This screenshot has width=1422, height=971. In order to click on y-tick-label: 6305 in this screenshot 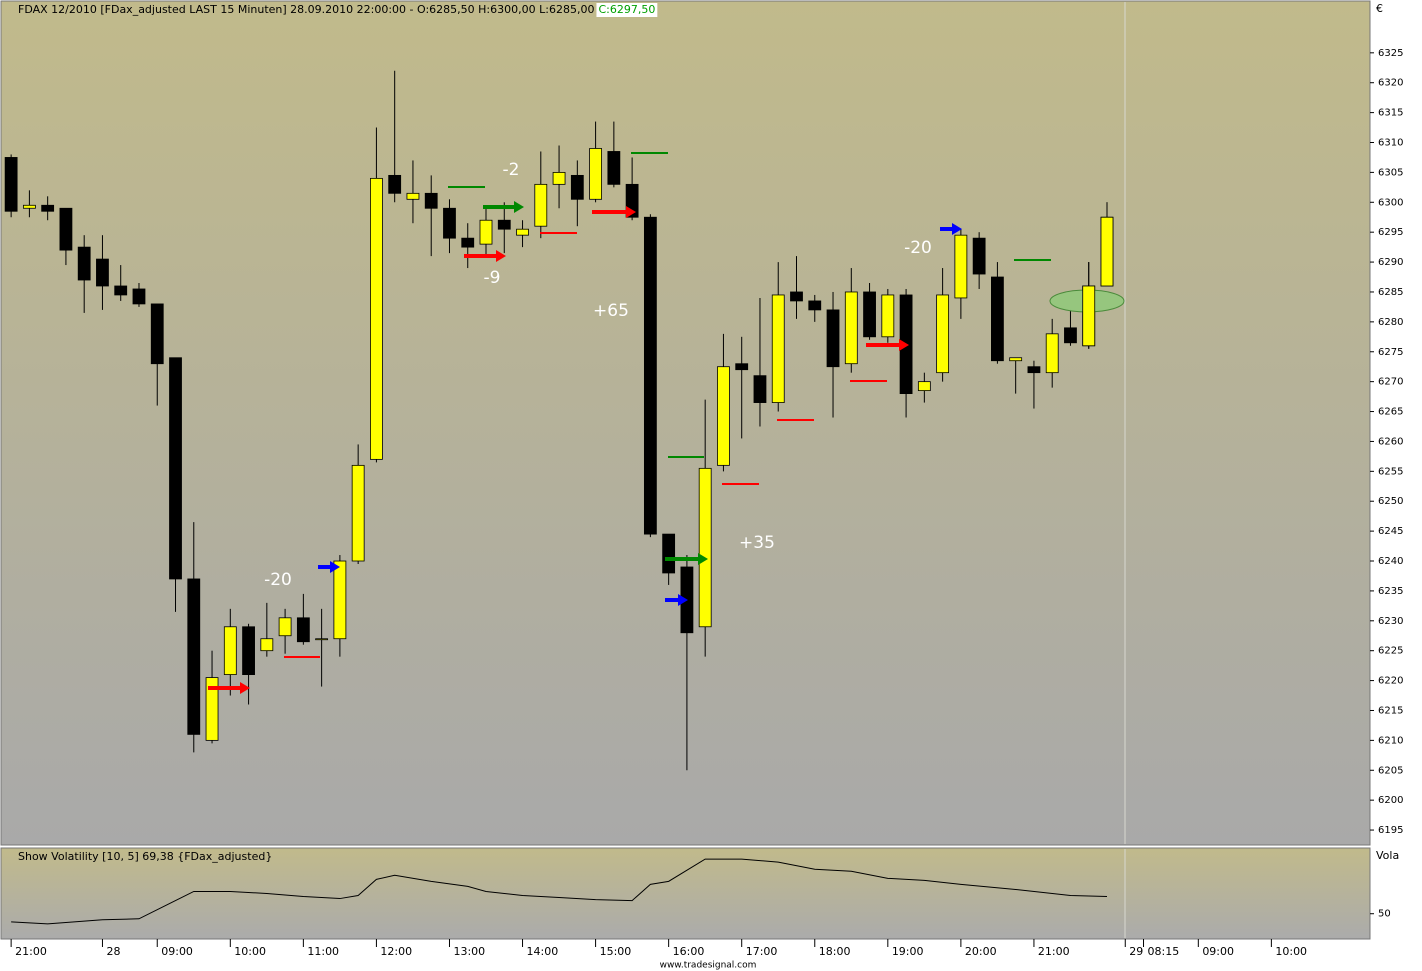, I will do `click(1390, 172)`.